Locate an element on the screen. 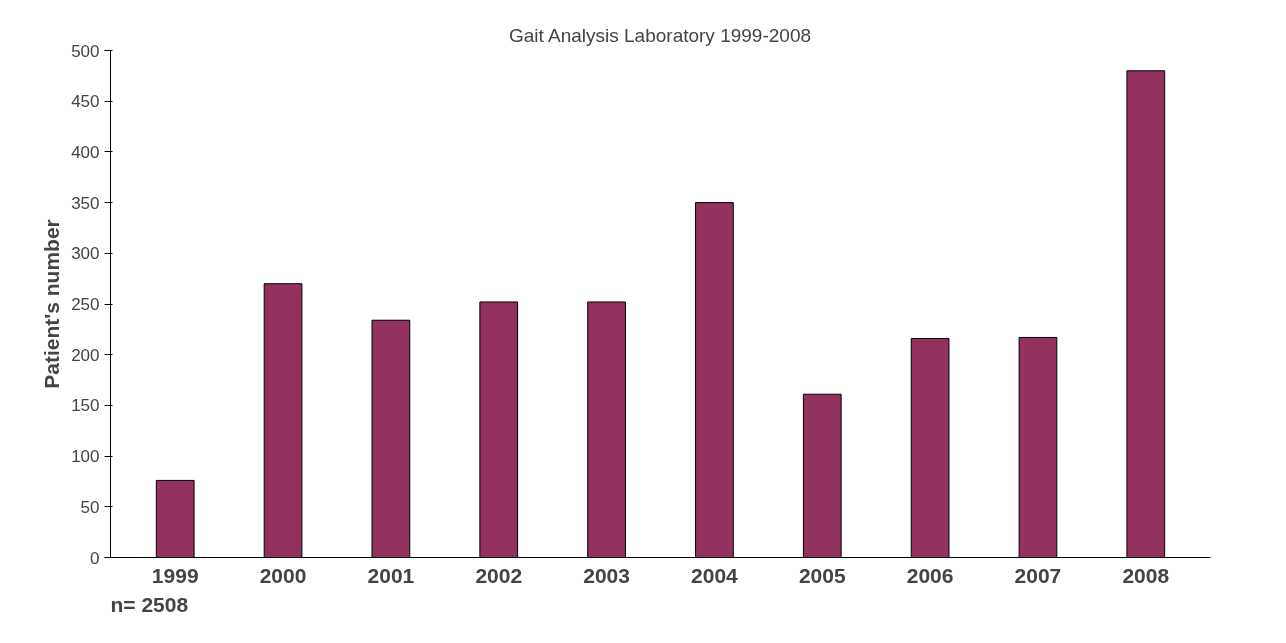  x-tick-label: 2002 is located at coordinates (499, 575).